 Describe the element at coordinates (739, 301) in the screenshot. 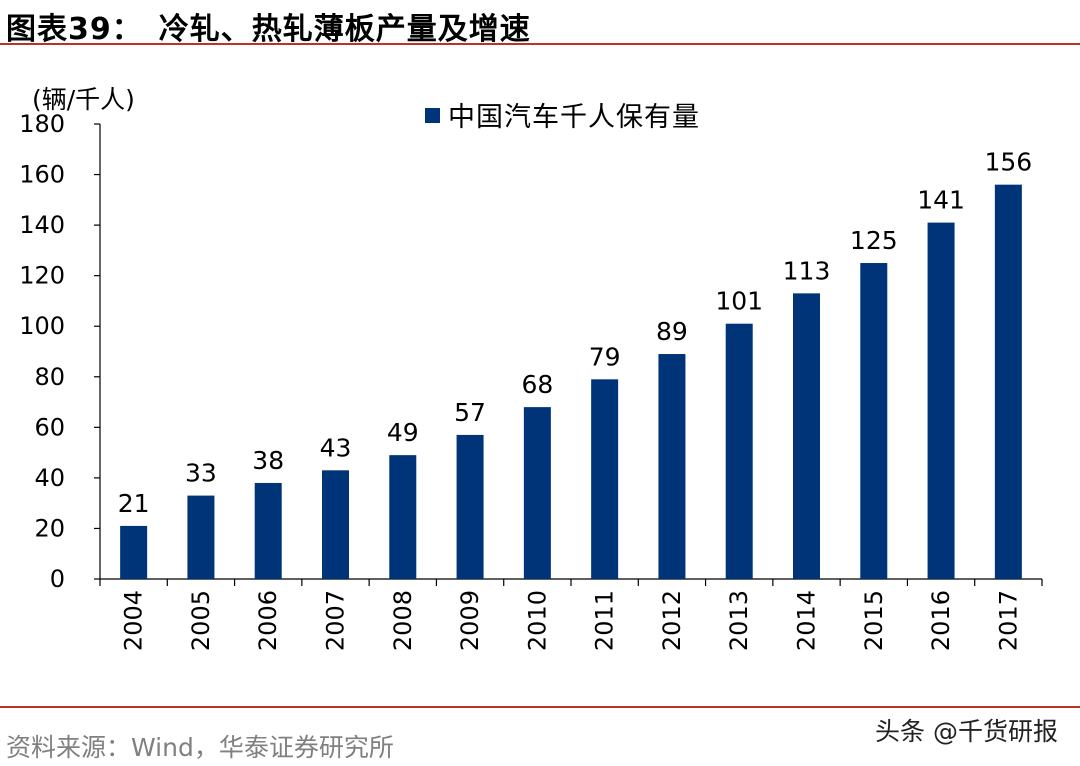

I see `data-label-2013: 101` at that location.